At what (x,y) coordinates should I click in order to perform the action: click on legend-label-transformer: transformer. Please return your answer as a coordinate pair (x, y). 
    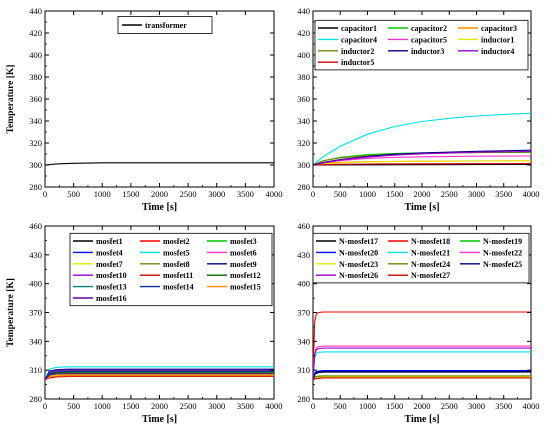
    Looking at the image, I should click on (166, 25).